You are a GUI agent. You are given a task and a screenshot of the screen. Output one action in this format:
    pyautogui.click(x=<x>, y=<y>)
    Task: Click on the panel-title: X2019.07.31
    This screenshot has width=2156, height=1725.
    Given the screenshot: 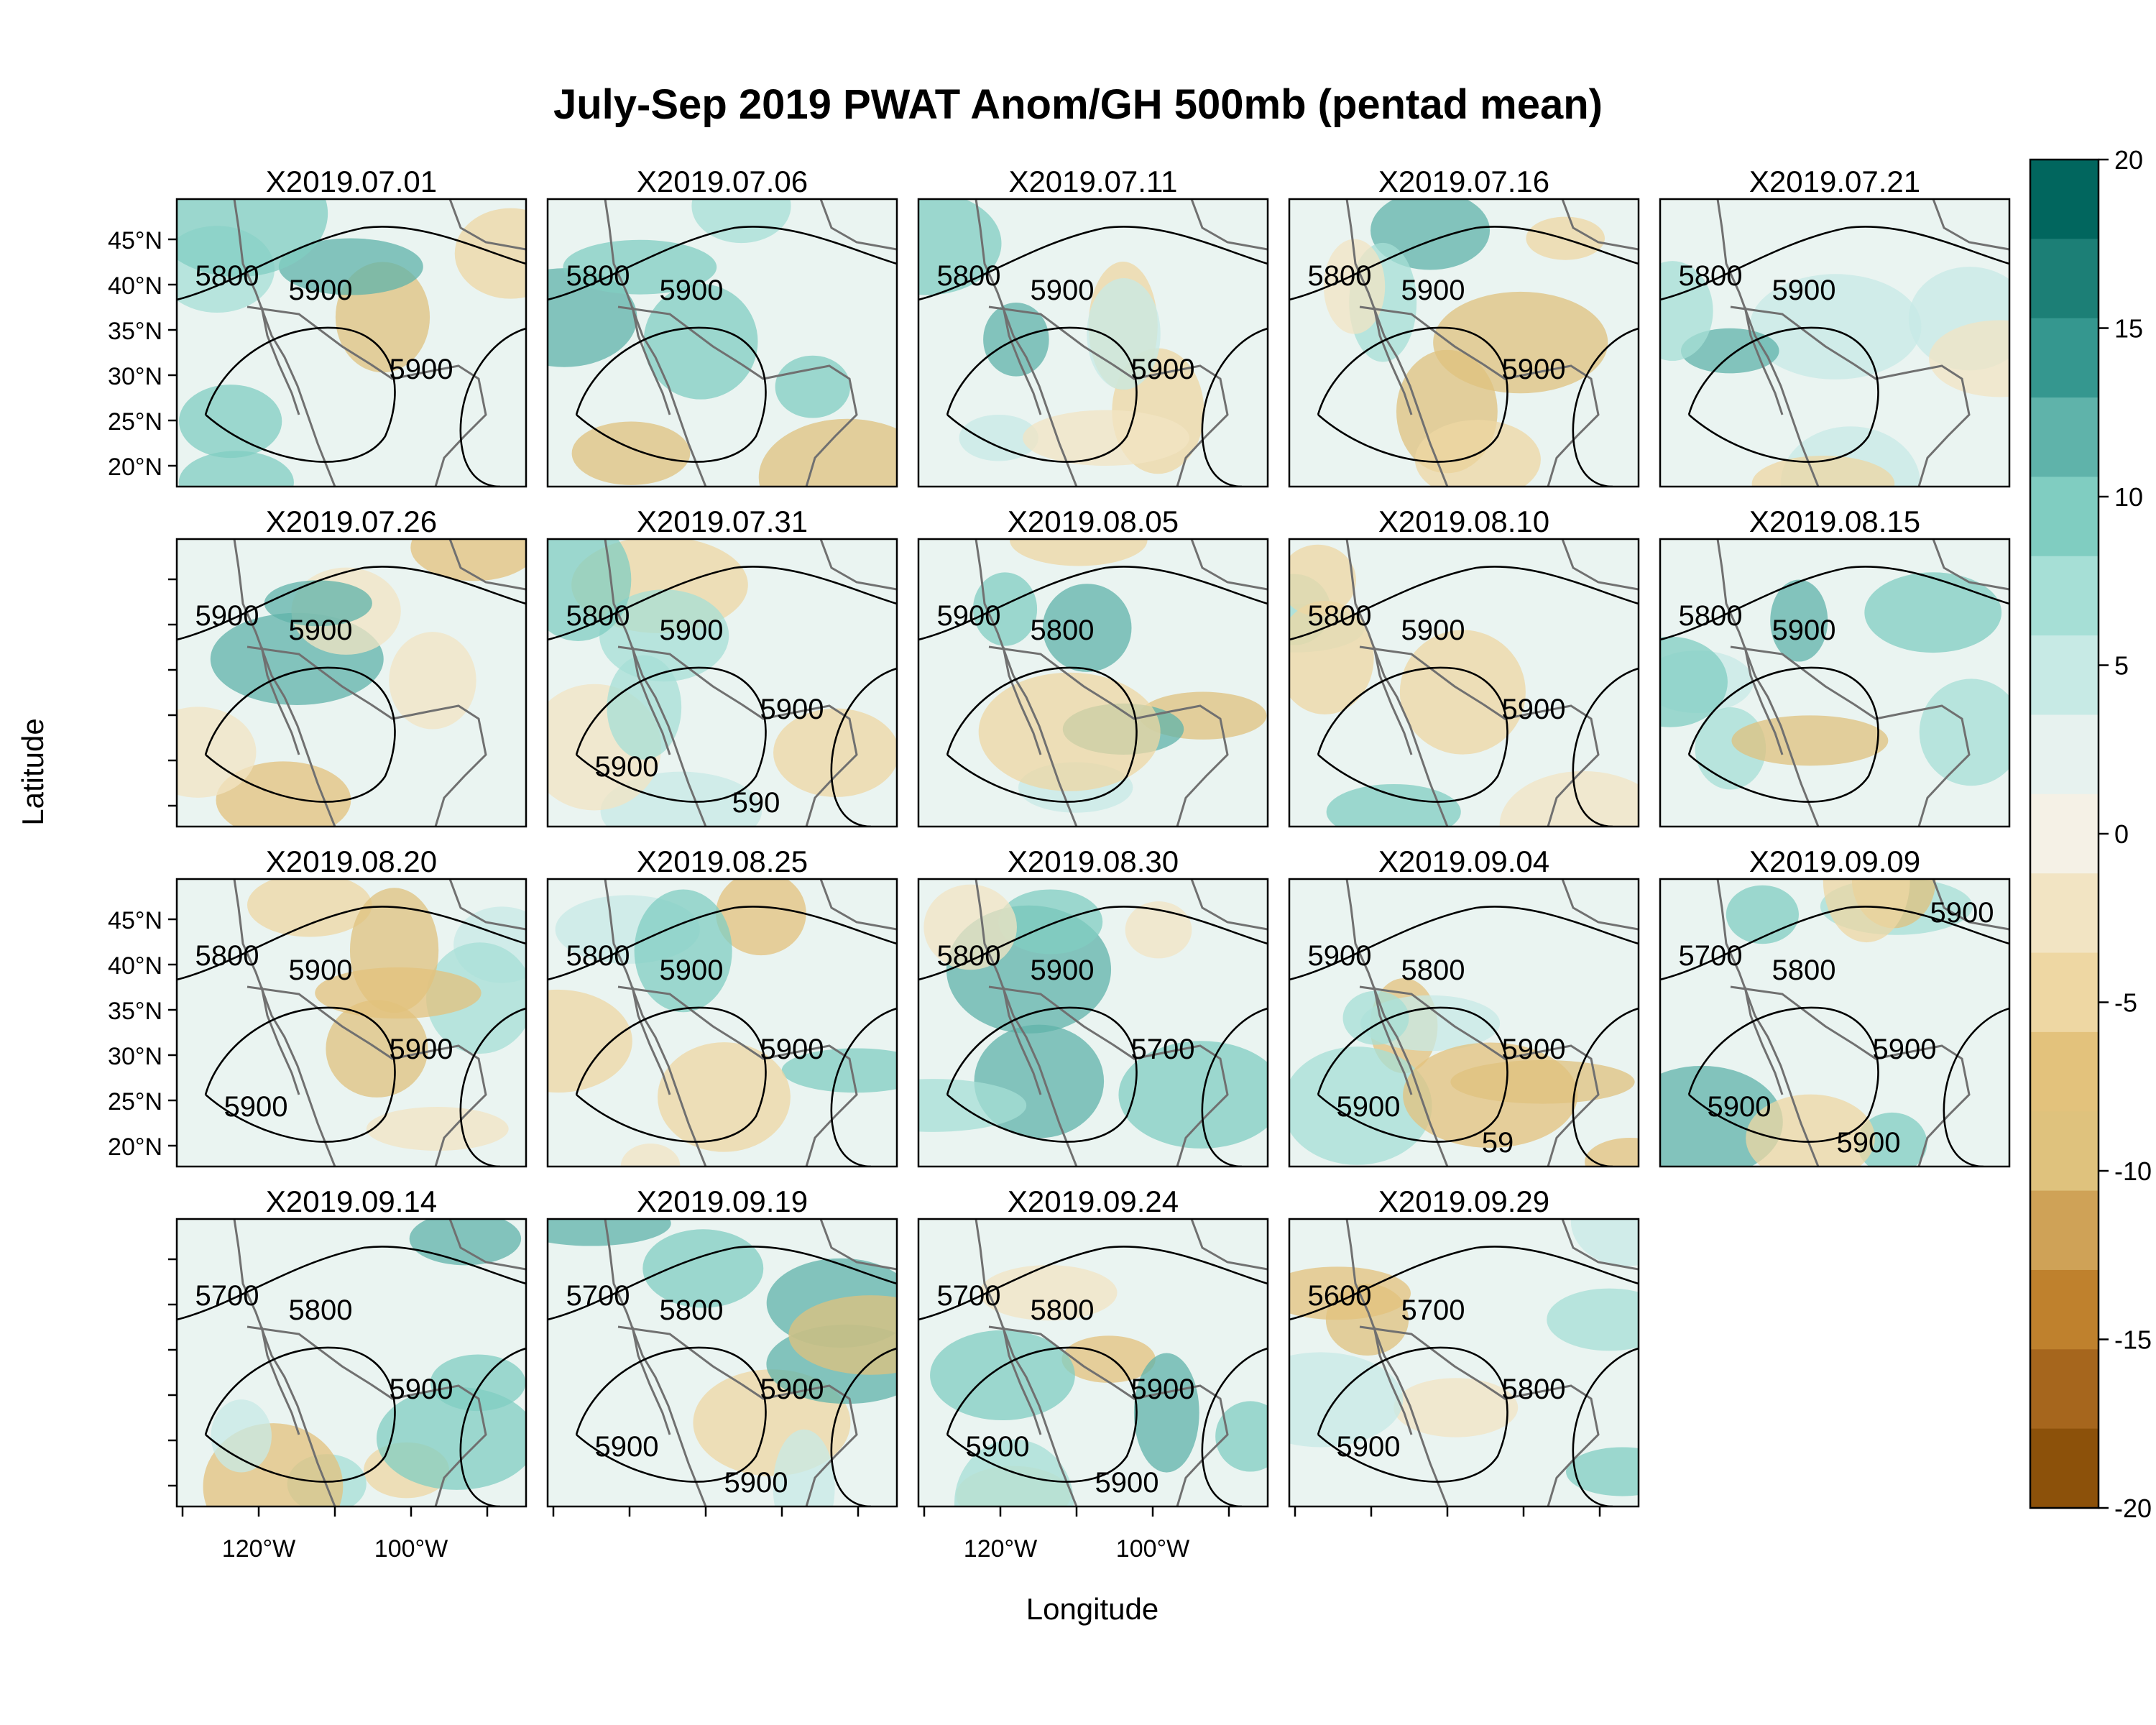 What is the action you would take?
    pyautogui.click(x=723, y=521)
    